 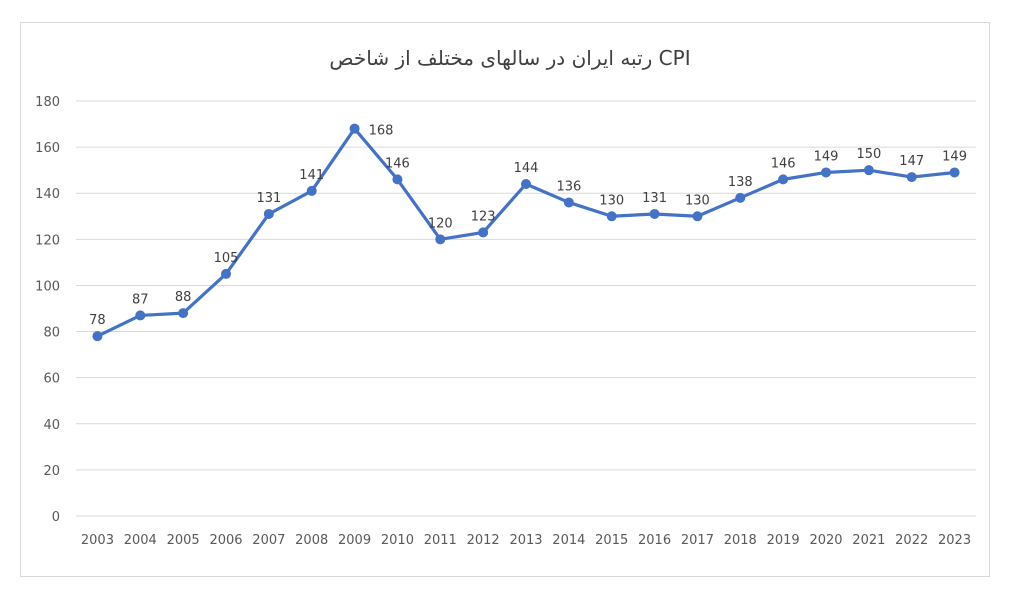 I want to click on y-tick-label: 40, so click(x=51, y=425).